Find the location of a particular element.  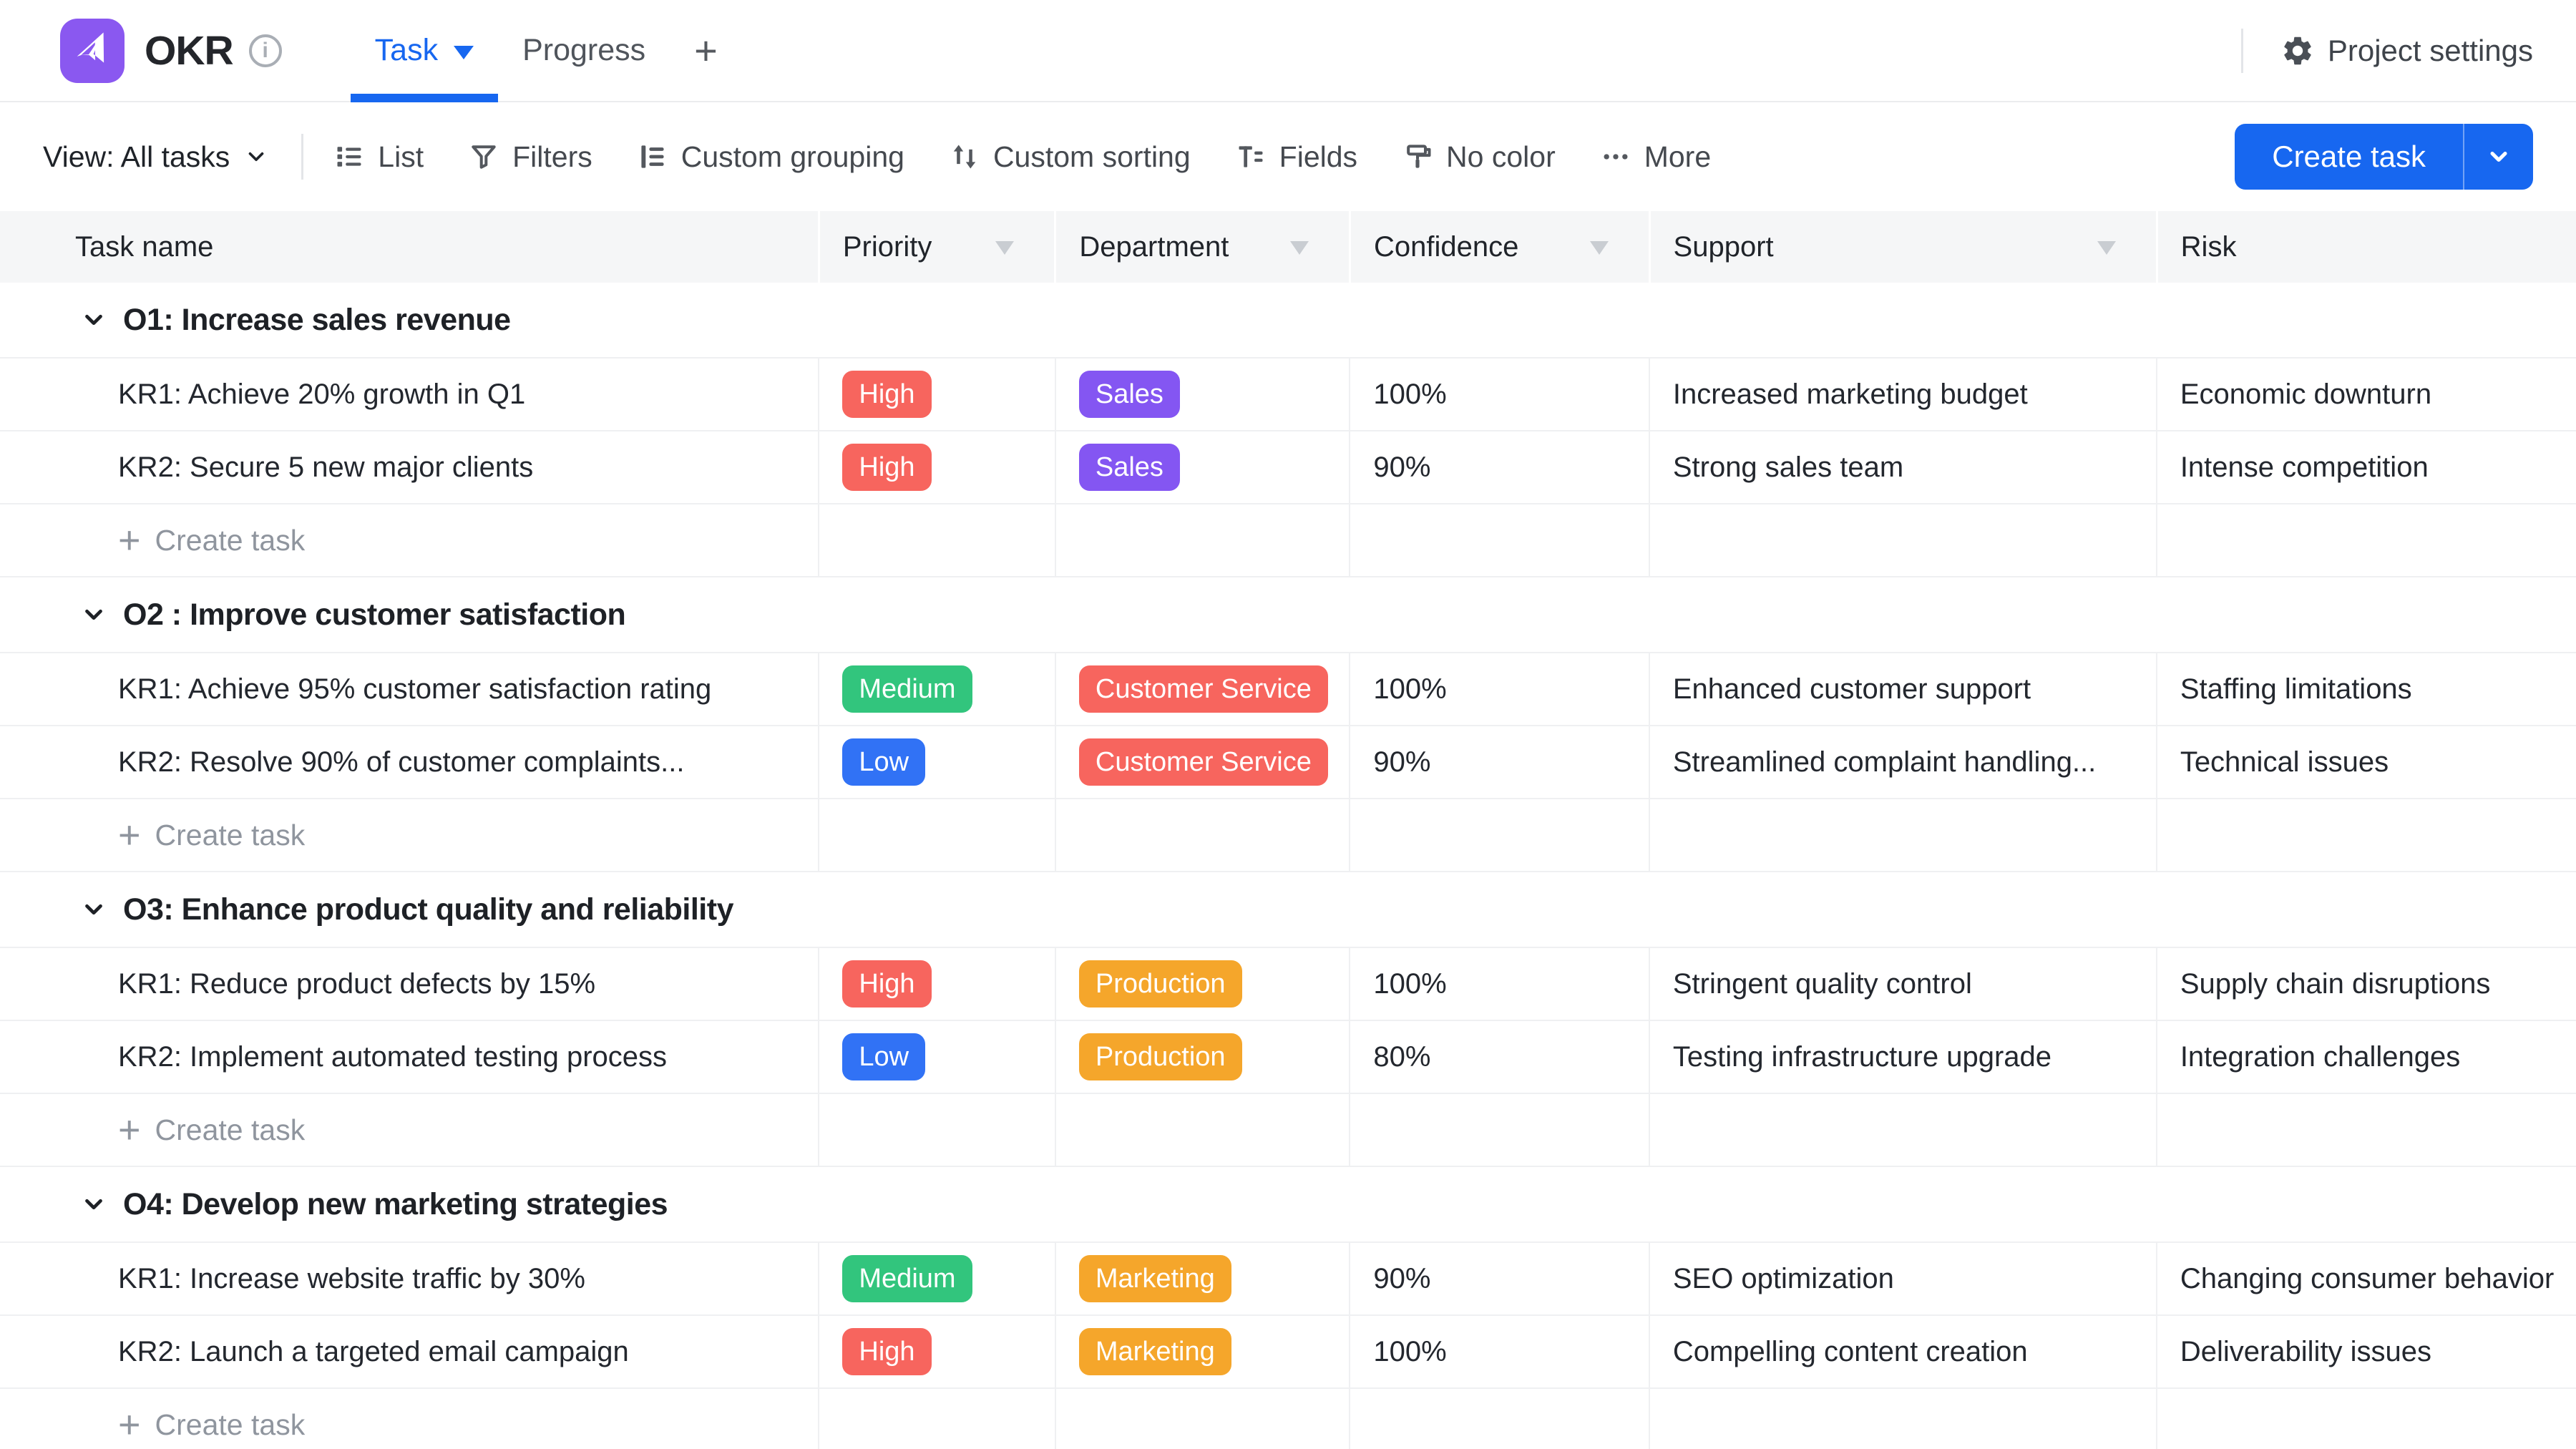

project-settings-button: Project settings is located at coordinates (2406, 51).